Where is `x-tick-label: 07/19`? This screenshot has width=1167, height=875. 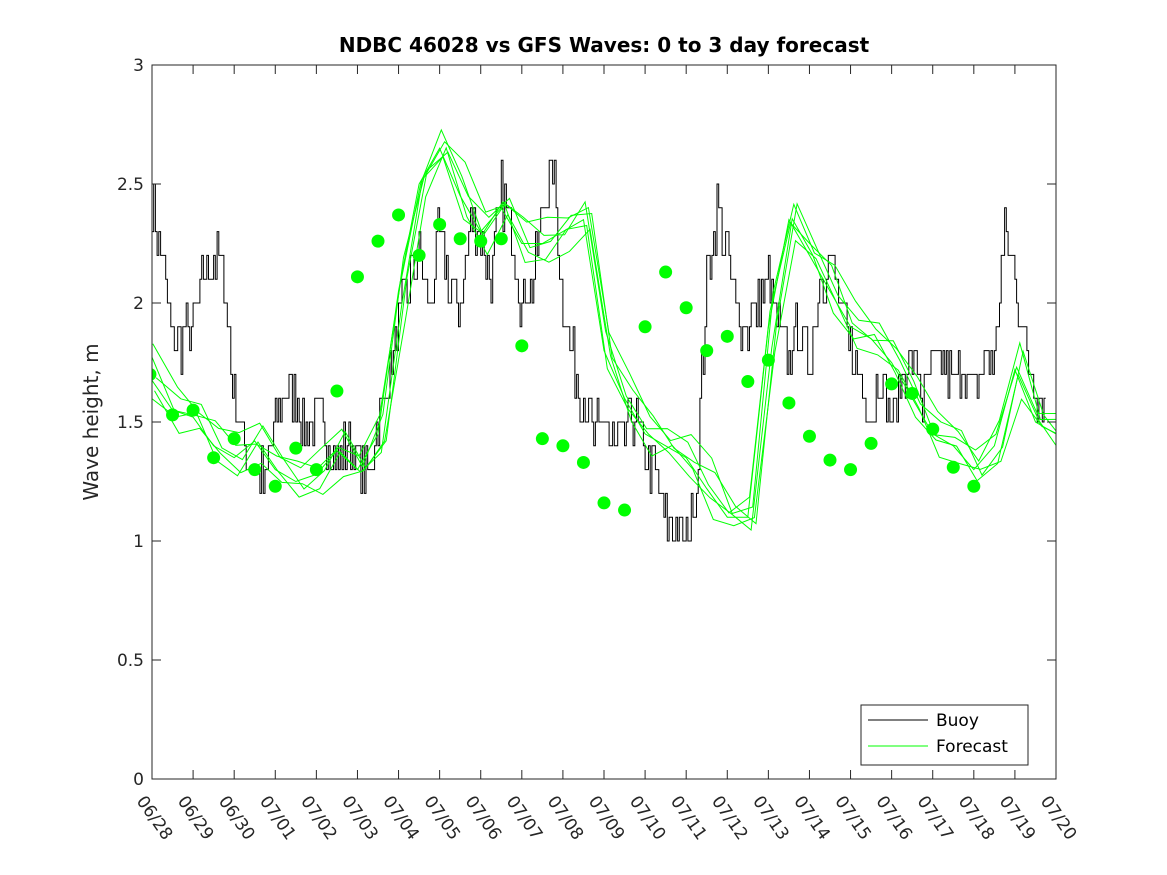 x-tick-label: 07/19 is located at coordinates (1017, 818).